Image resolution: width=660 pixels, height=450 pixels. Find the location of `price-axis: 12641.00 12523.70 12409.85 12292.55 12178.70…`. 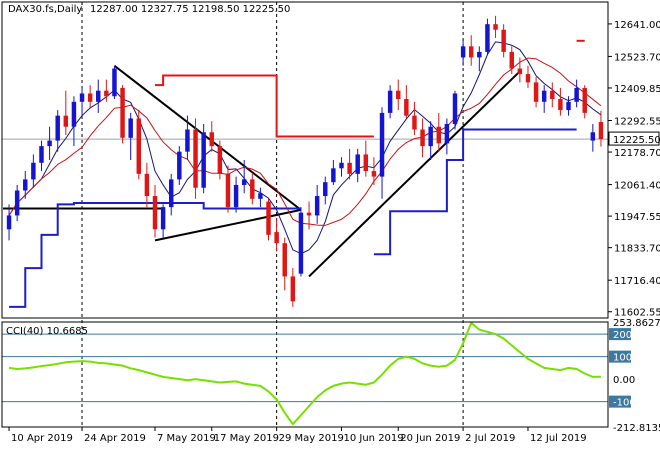

price-axis: 12641.00 12523.70 12409.85 12292.55 12178.70… is located at coordinates (634, 169).